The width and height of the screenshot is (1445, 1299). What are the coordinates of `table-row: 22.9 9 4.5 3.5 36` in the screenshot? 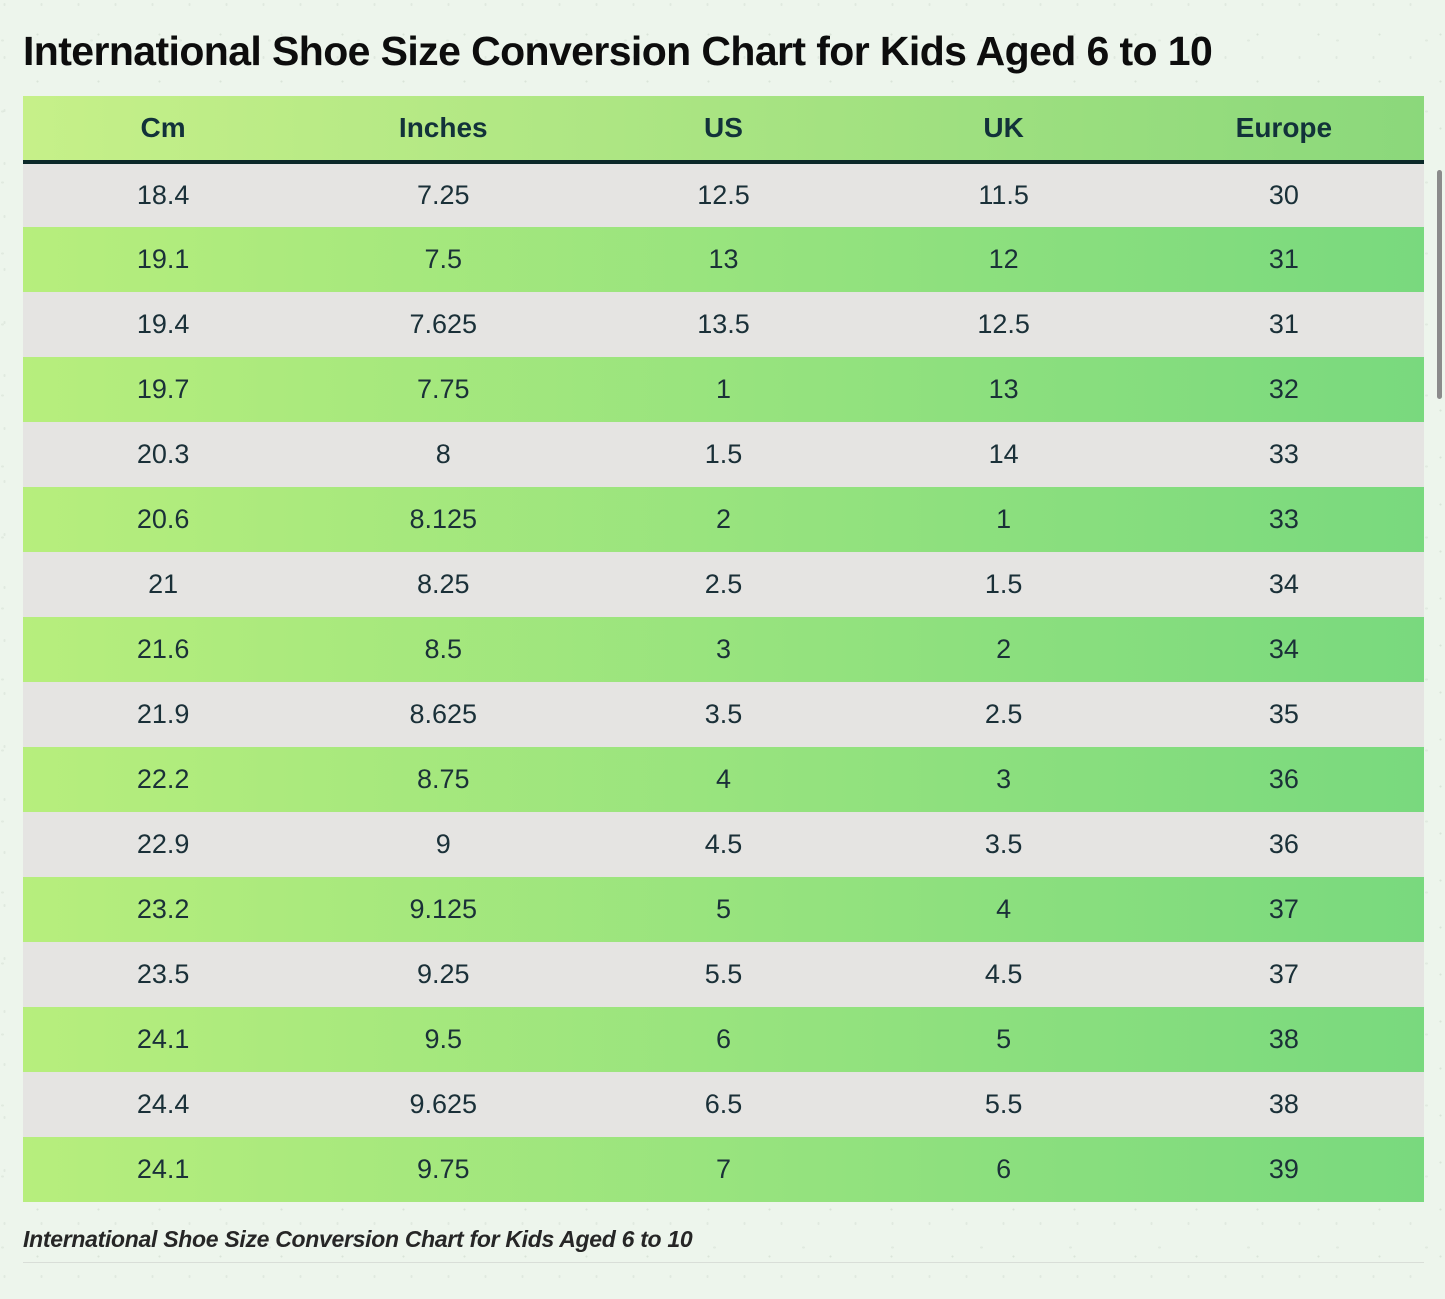 It's located at (723, 845).